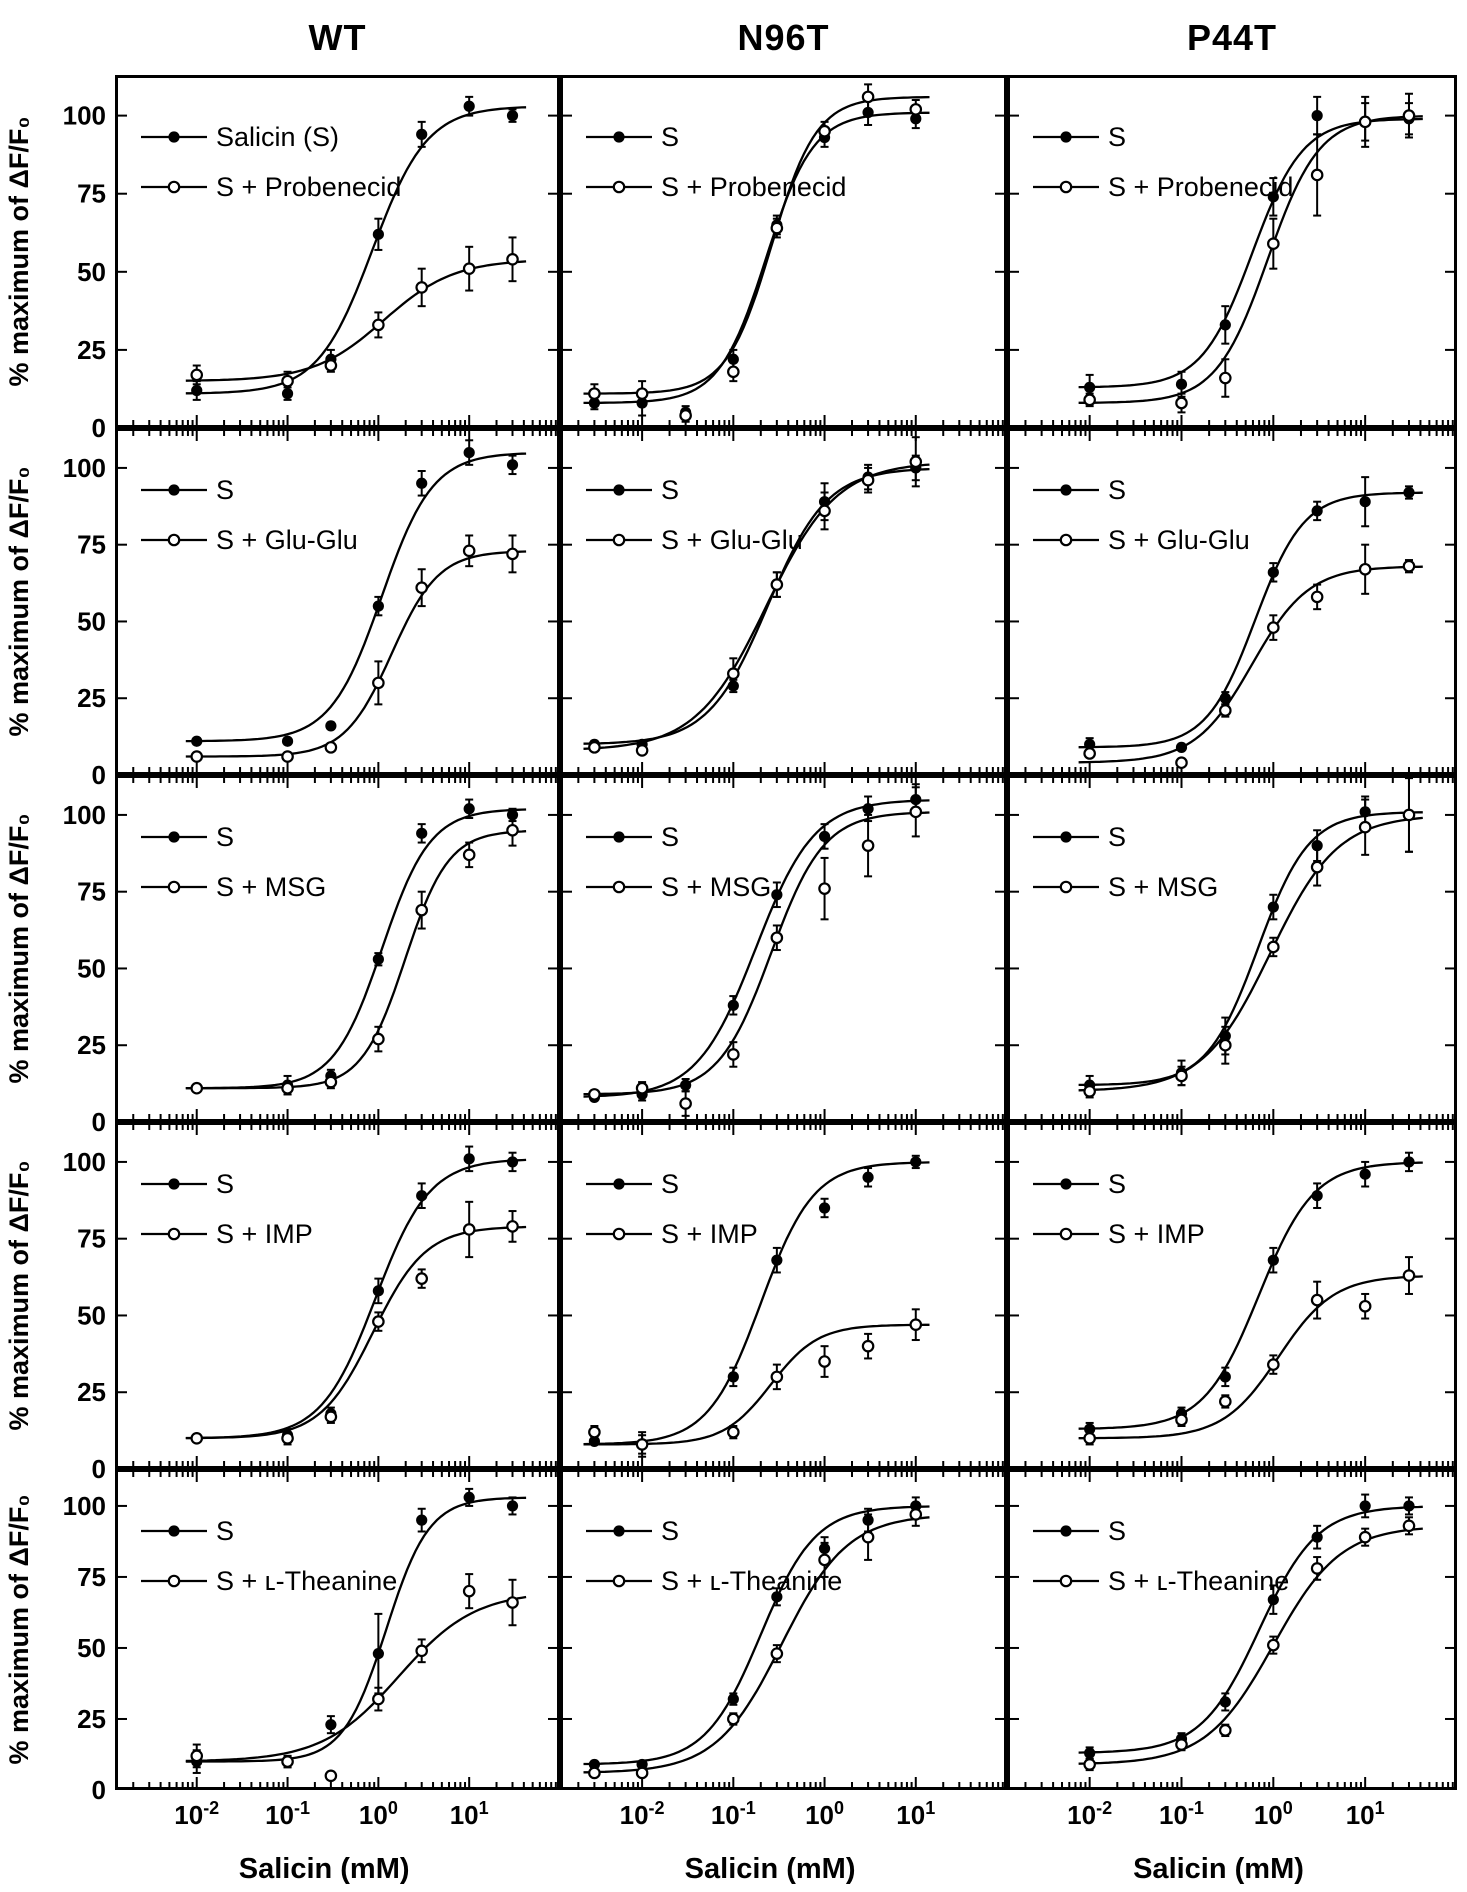 This screenshot has width=1467, height=1892. What do you see at coordinates (91, 1577) in the screenshot?
I see `y-tick-label: 75` at bounding box center [91, 1577].